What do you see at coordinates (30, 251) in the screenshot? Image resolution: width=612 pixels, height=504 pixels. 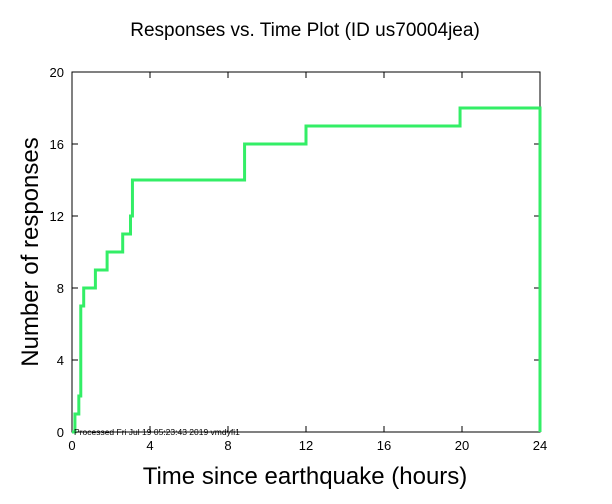 I see `y-axis-label: Number of responses` at bounding box center [30, 251].